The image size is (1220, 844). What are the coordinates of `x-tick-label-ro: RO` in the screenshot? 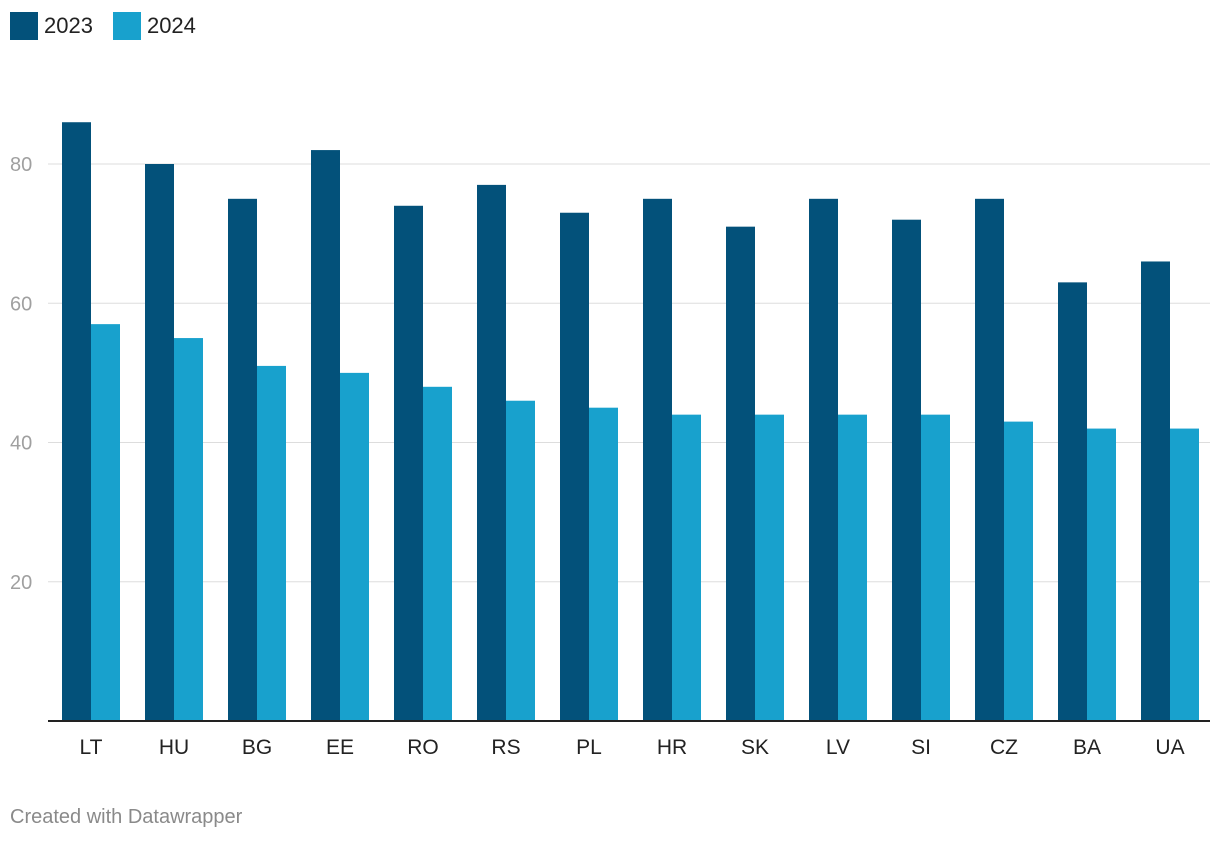 It's located at (423, 747).